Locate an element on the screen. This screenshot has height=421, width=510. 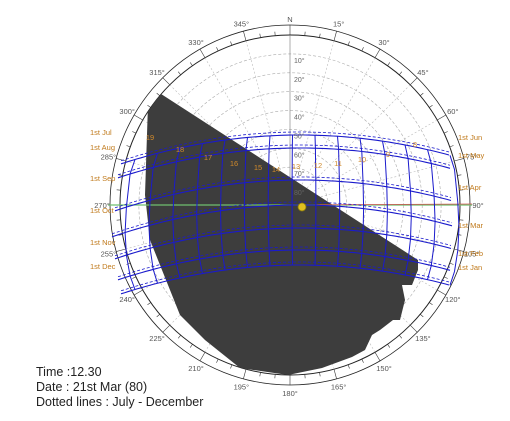
solar-noon-line is located at coordinates (381, 204).